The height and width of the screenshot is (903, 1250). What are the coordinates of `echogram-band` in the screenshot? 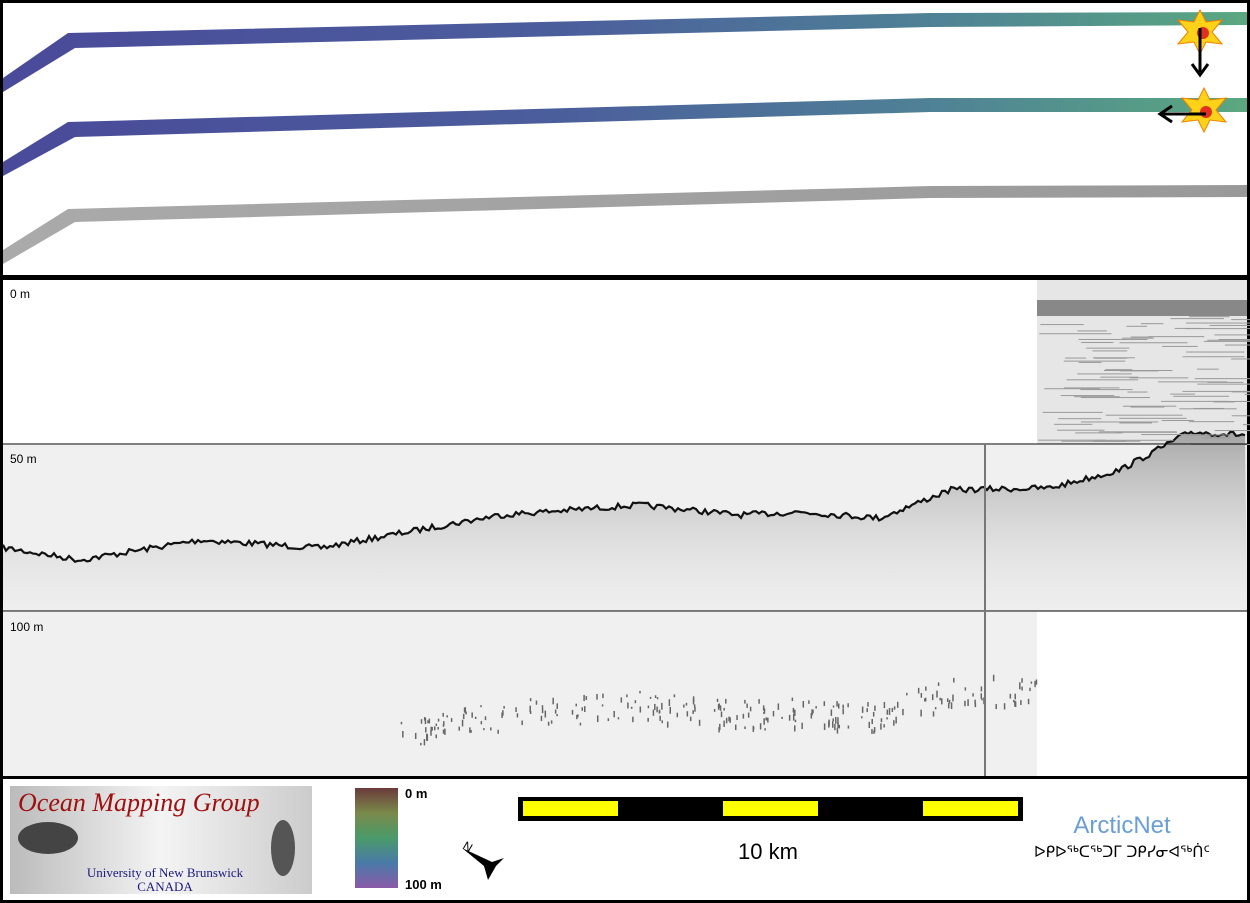 It's located at (1142, 308).